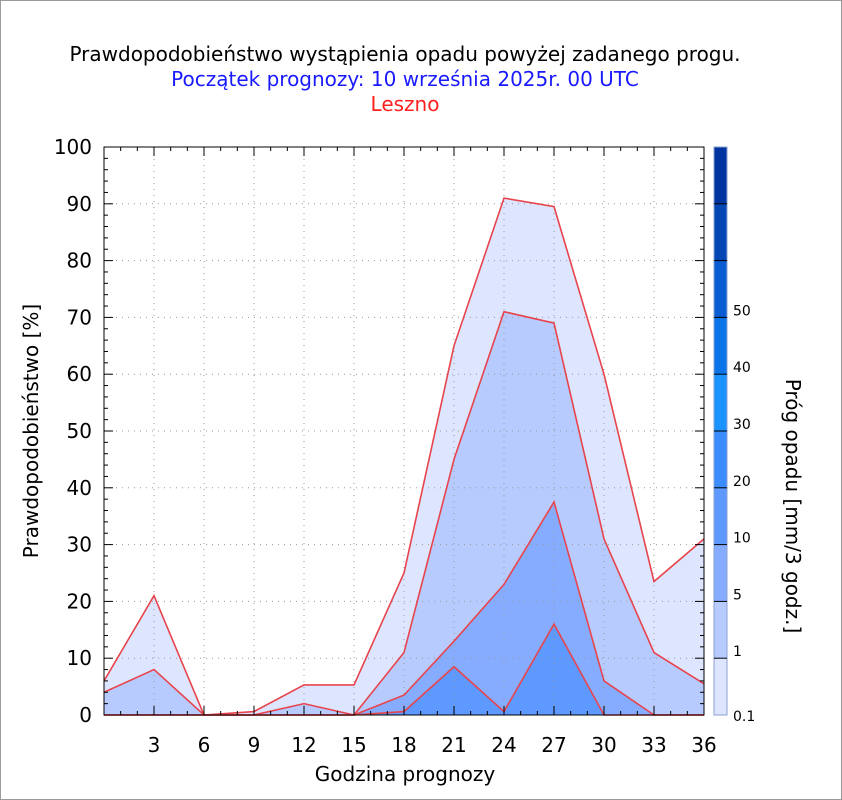 The width and height of the screenshot is (842, 800). What do you see at coordinates (737, 652) in the screenshot?
I see `colorbar-tick-label: 1` at bounding box center [737, 652].